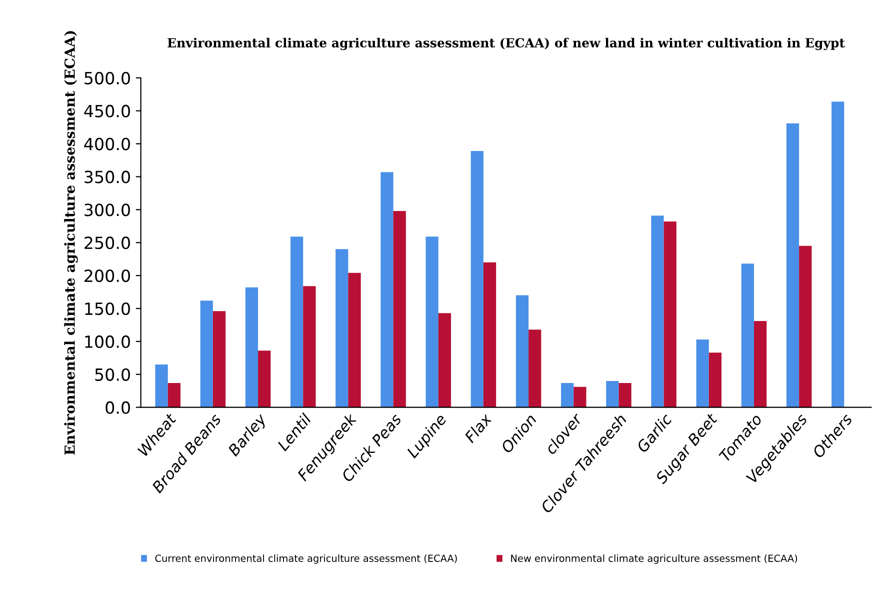  I want to click on legend-label: New environmental climate agriculture assessment (ECAA), so click(654, 559).